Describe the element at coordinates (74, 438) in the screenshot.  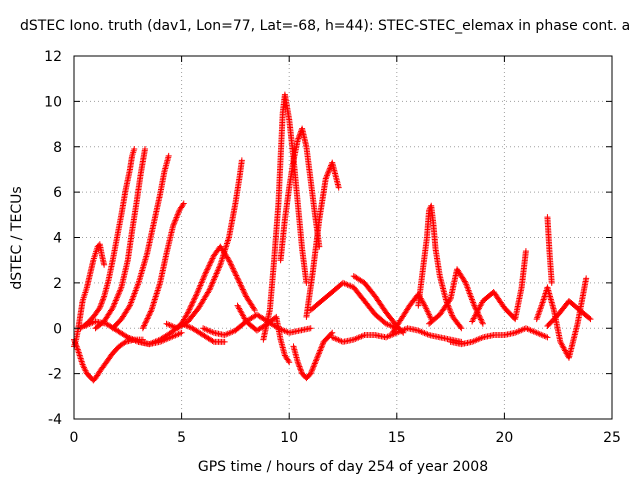
I see `x-tick-label: 0` at that location.